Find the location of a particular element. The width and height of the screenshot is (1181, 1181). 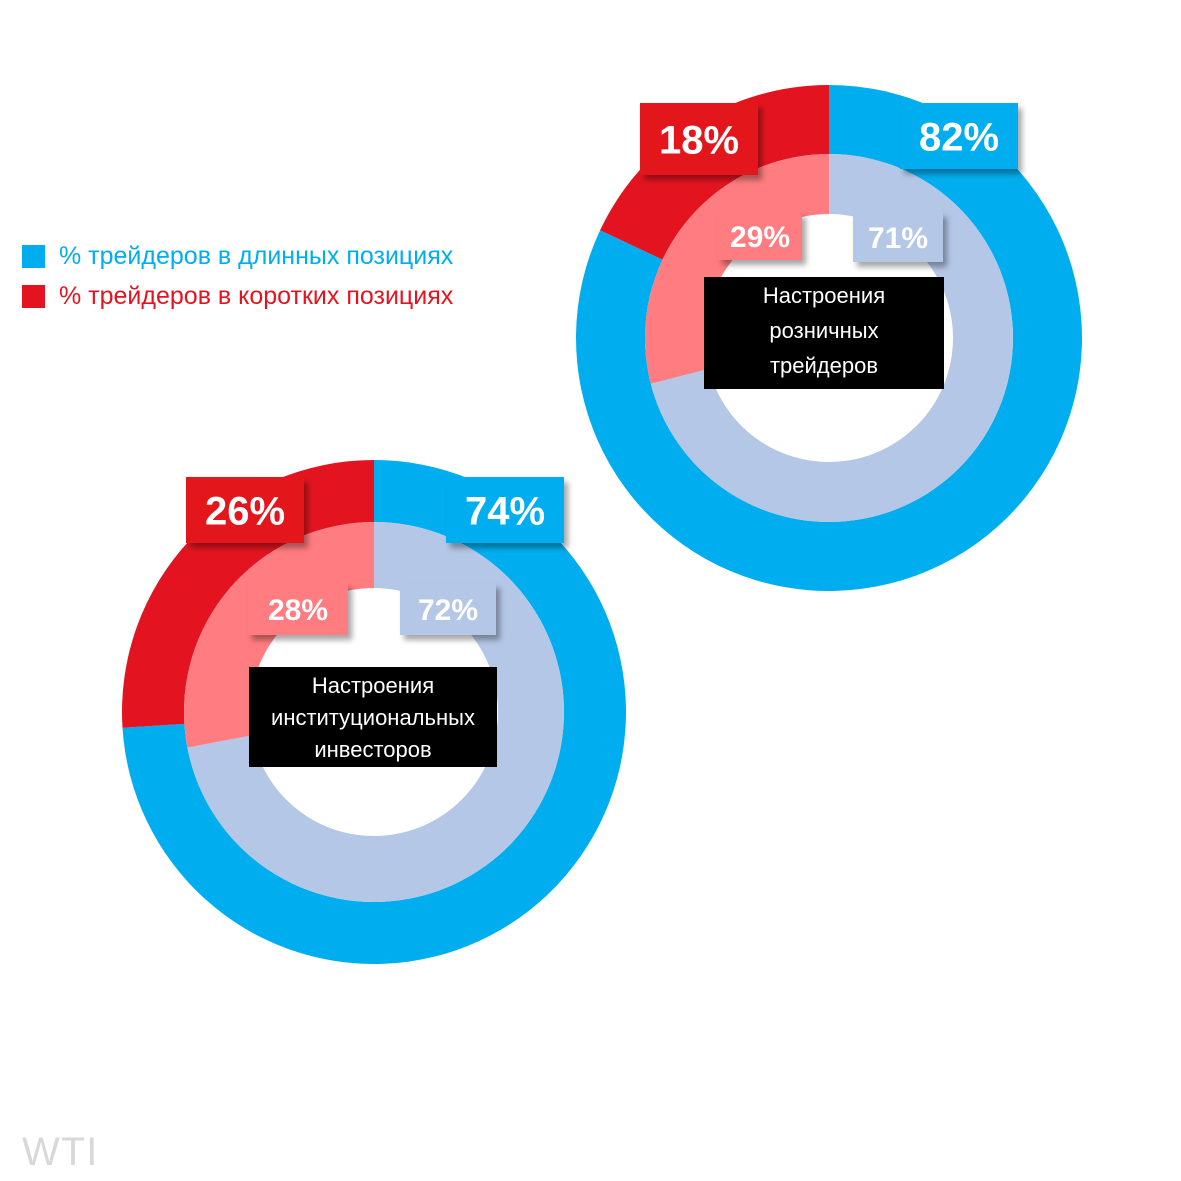

watermark-text: WTI is located at coordinates (60, 1152).